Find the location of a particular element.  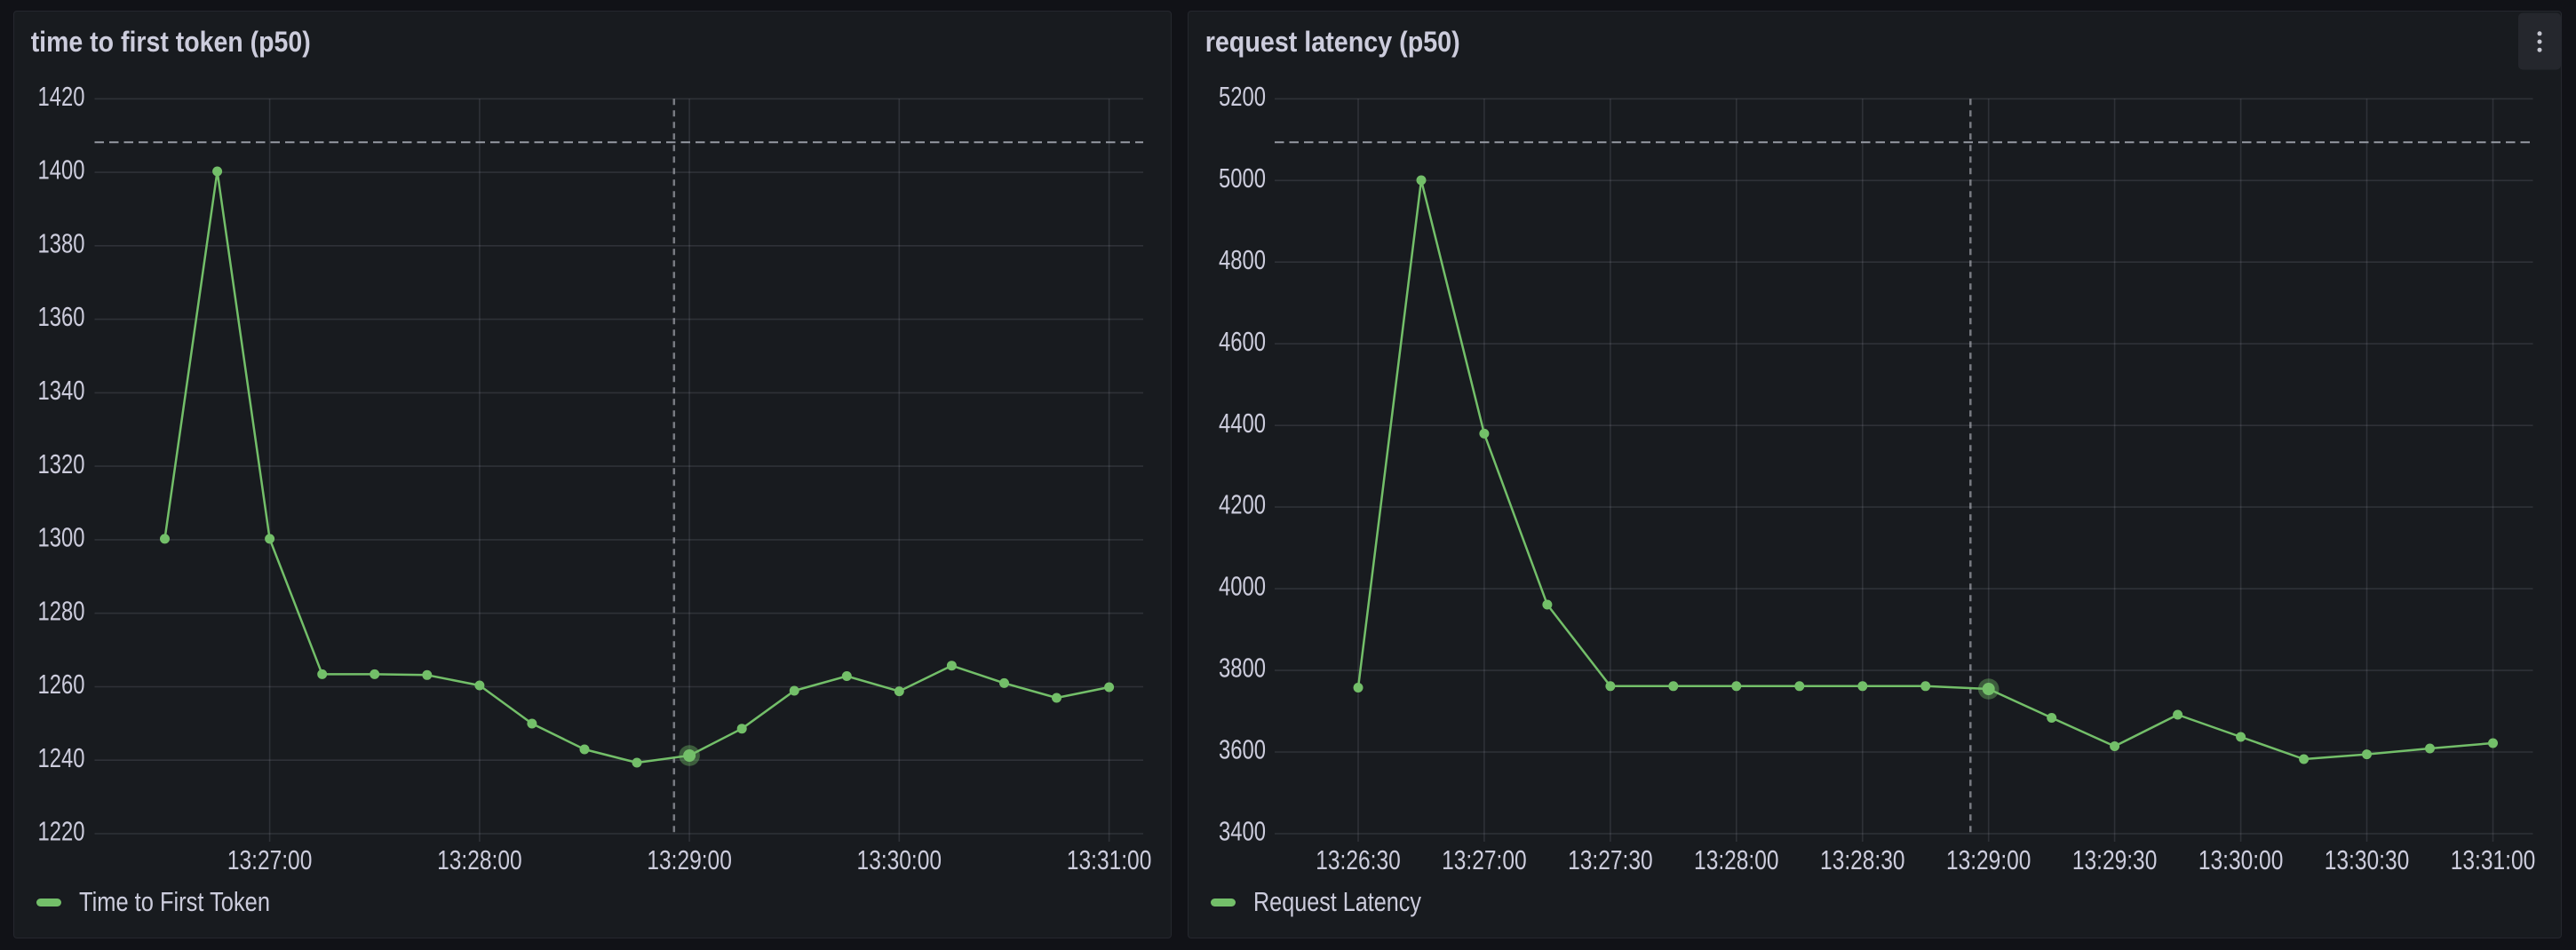

svg-text: 1240 is located at coordinates (61, 758).